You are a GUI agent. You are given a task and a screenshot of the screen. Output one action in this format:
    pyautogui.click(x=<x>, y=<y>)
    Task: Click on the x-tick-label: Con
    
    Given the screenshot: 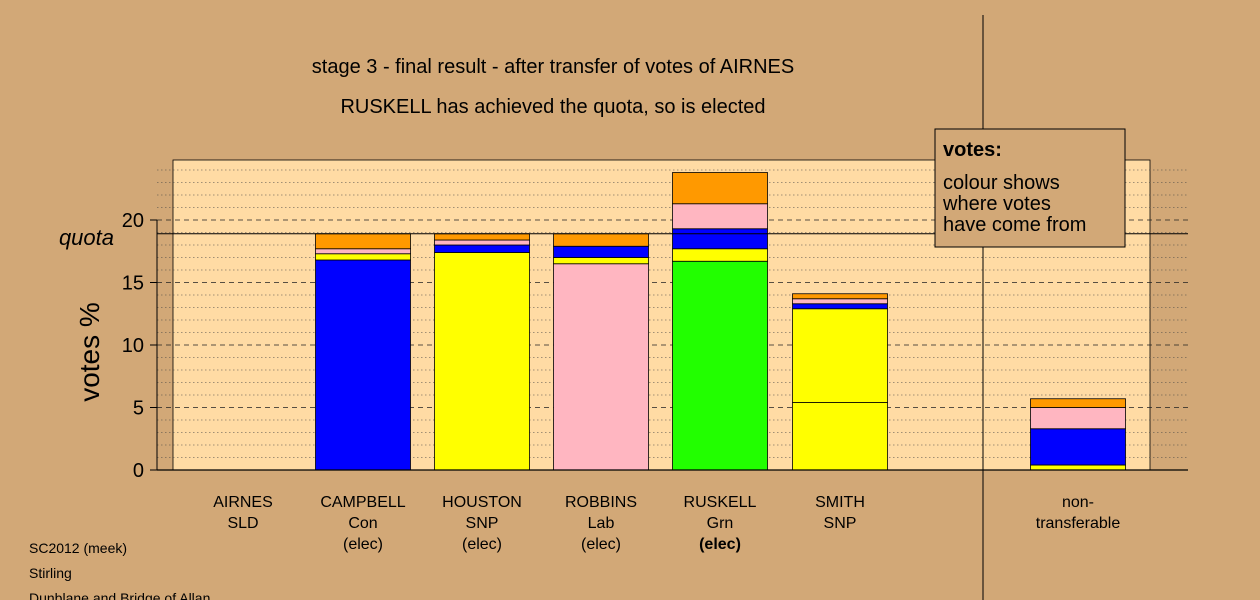 What is the action you would take?
    pyautogui.click(x=362, y=523)
    